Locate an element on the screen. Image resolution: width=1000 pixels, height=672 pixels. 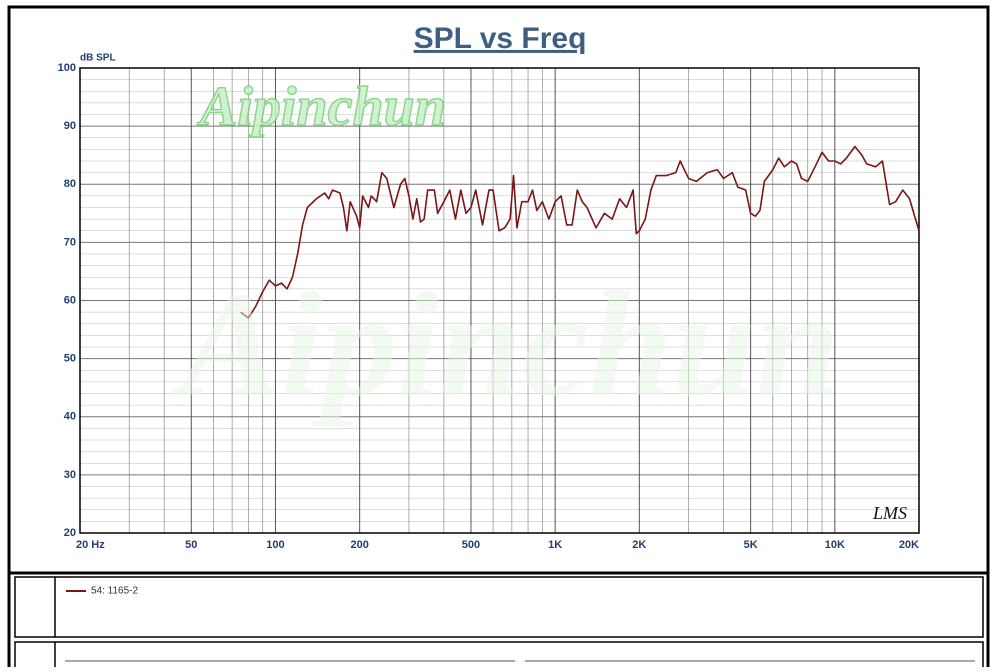
x-tick-label: 20K is located at coordinates (909, 545).